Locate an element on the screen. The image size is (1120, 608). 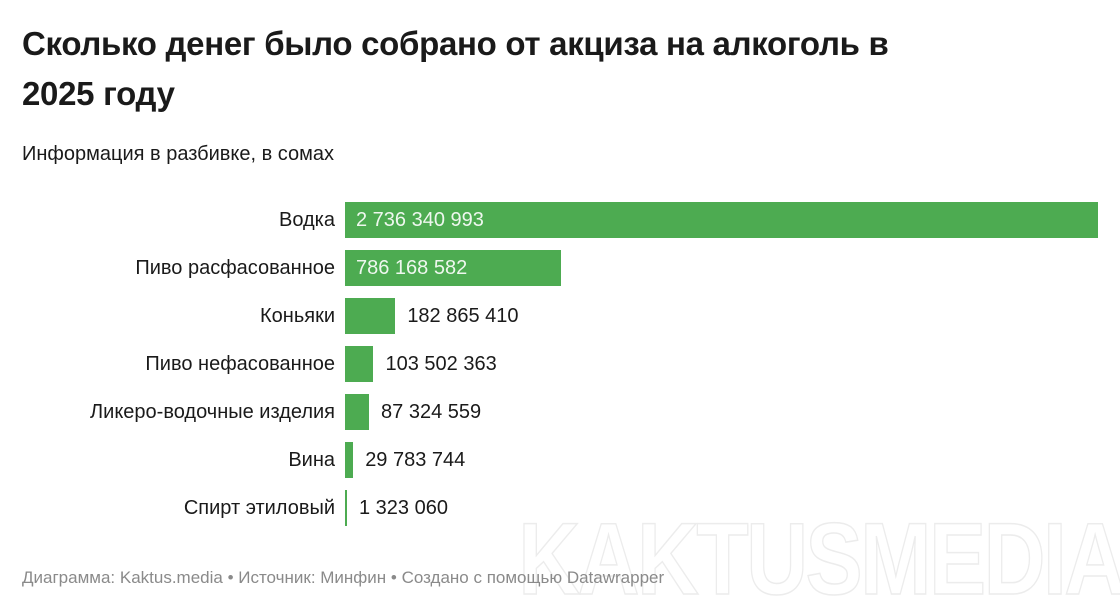
bar-row: Пиво расфасованное 786 168 582 is located at coordinates (560, 268).